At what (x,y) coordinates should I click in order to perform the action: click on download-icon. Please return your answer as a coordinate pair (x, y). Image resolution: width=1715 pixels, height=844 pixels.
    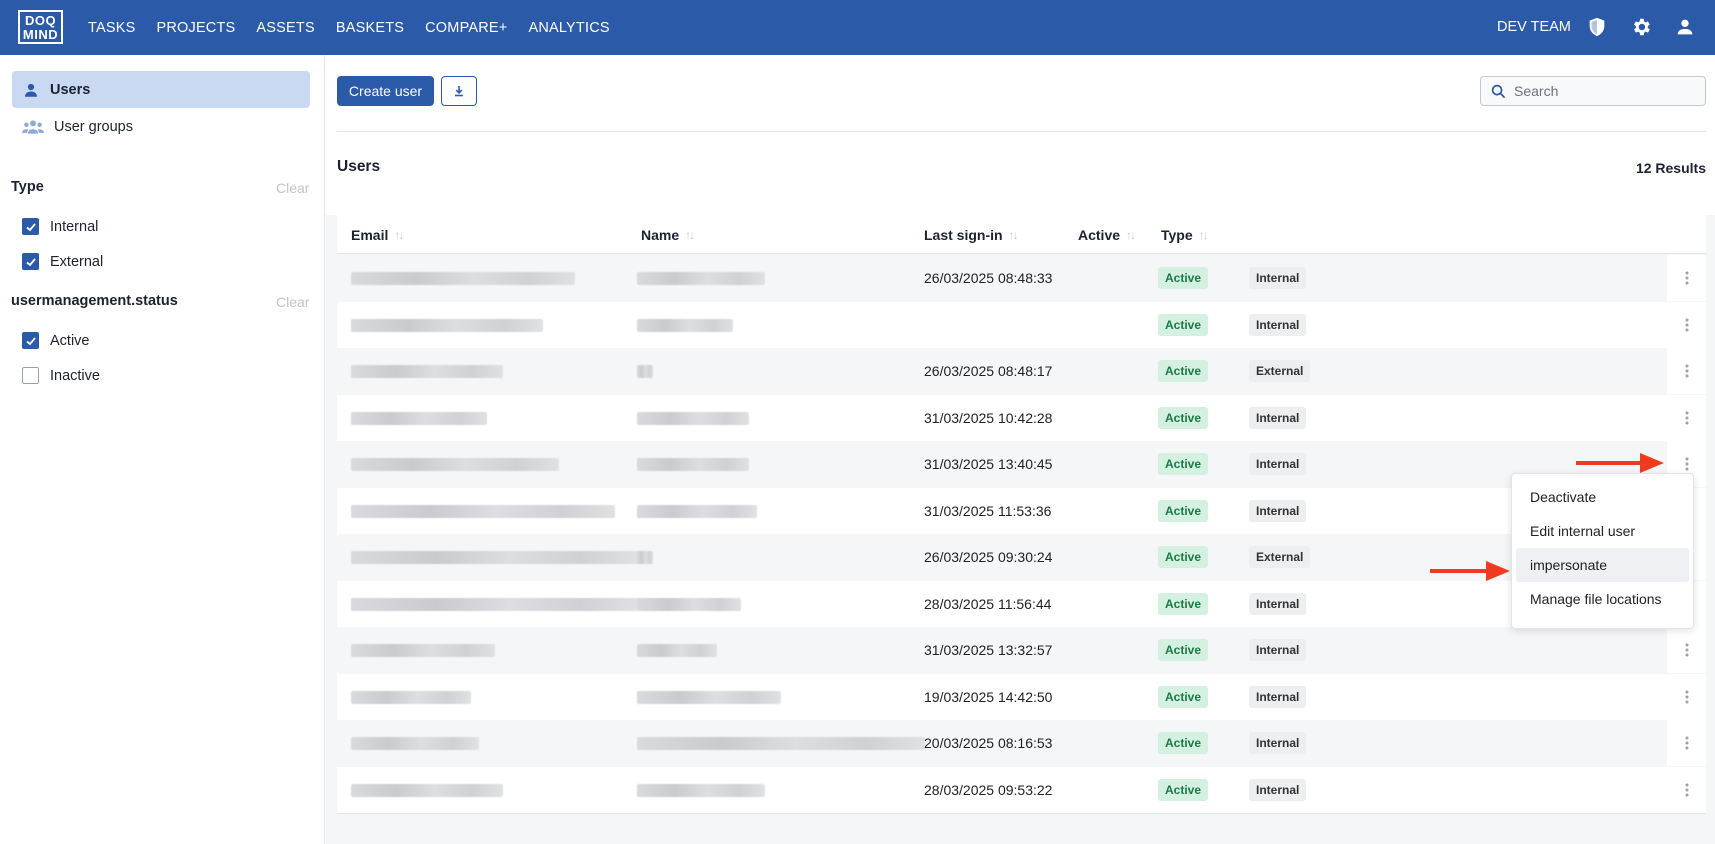
    Looking at the image, I should click on (459, 91).